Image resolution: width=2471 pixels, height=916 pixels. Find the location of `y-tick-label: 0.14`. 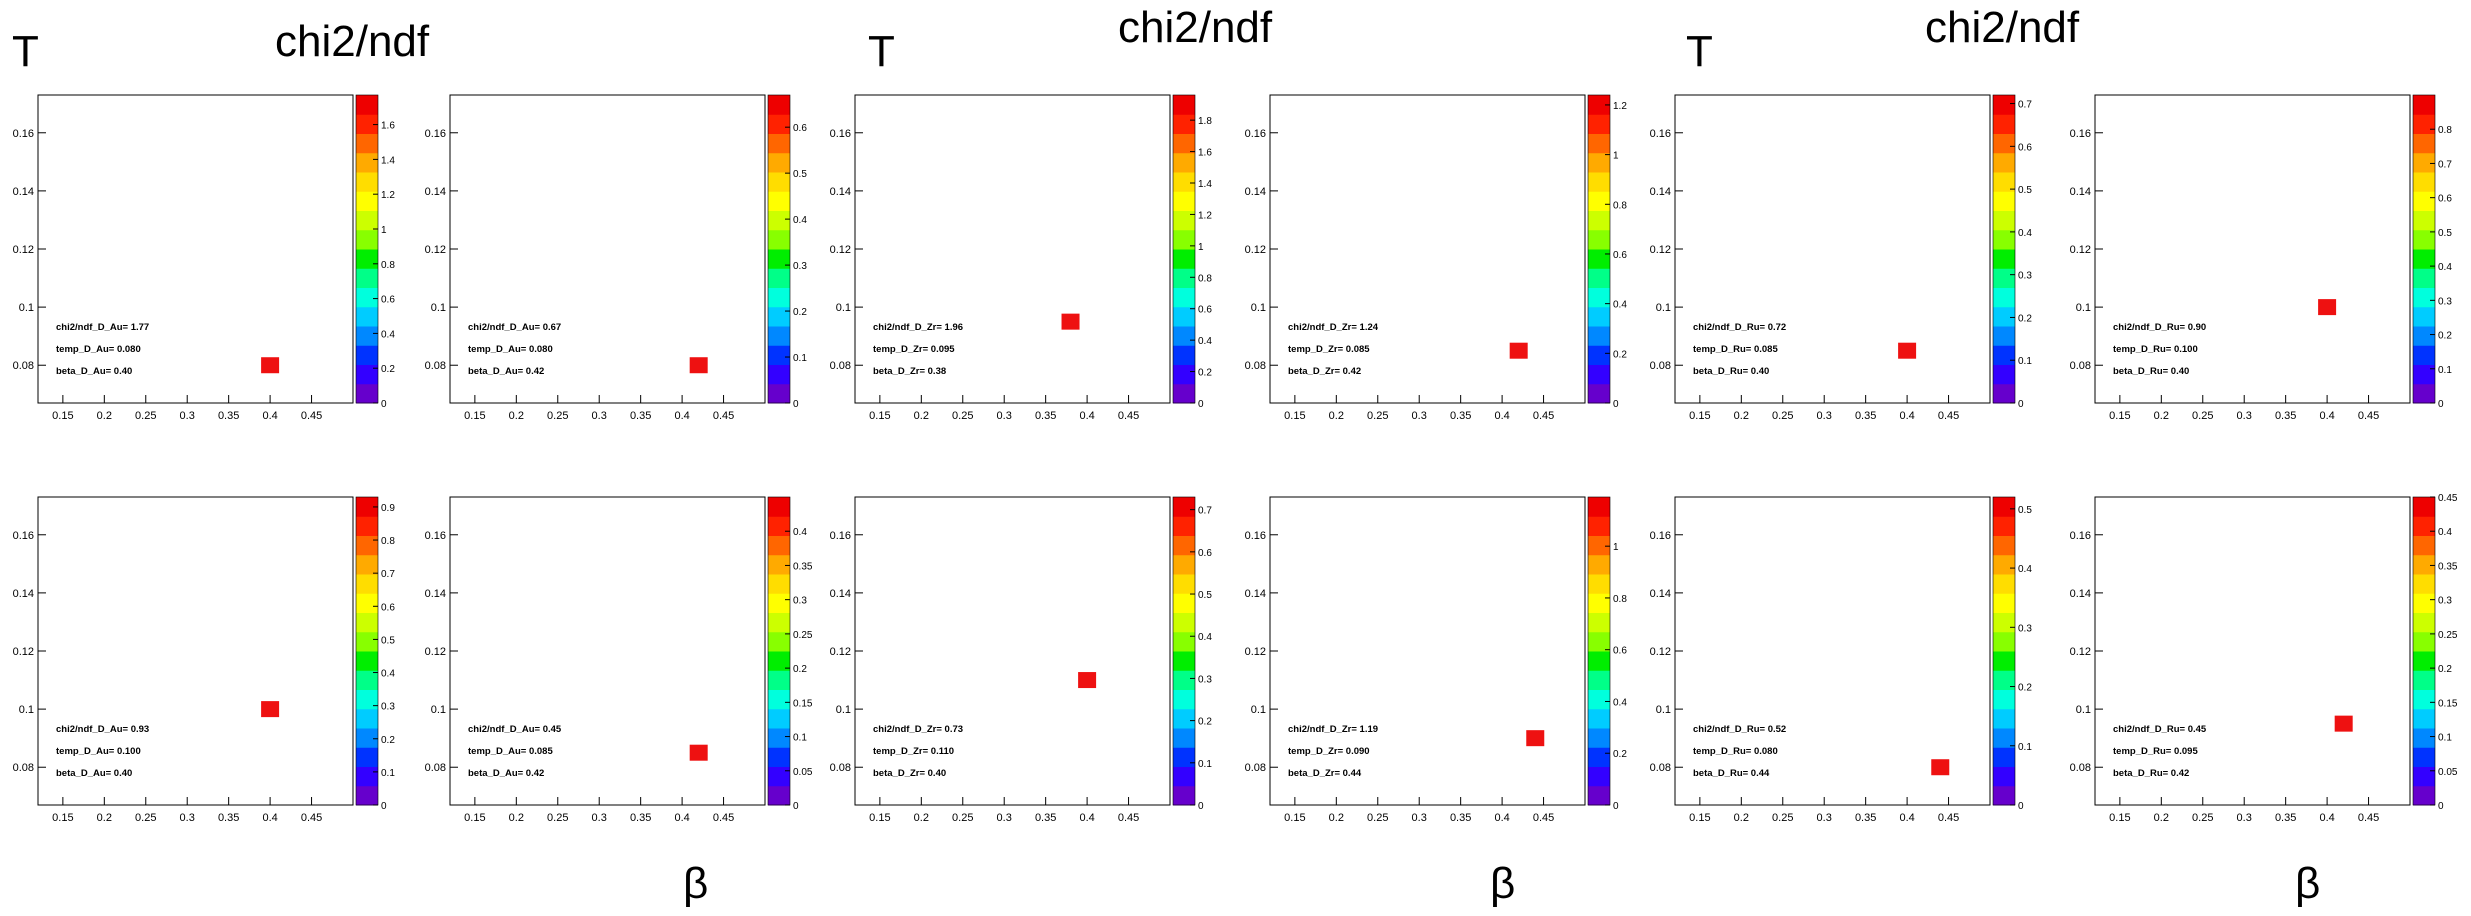

y-tick-label: 0.14 is located at coordinates (435, 594).